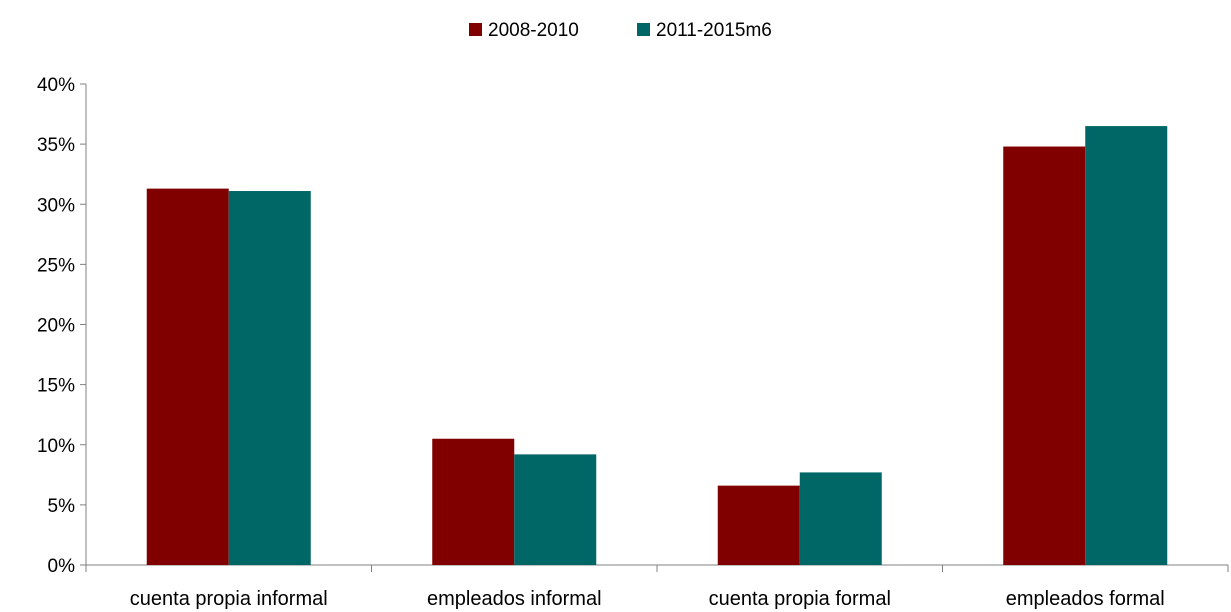 Image resolution: width=1231 pixels, height=612 pixels. Describe the element at coordinates (56, 85) in the screenshot. I see `y-tick-label: 40%` at that location.